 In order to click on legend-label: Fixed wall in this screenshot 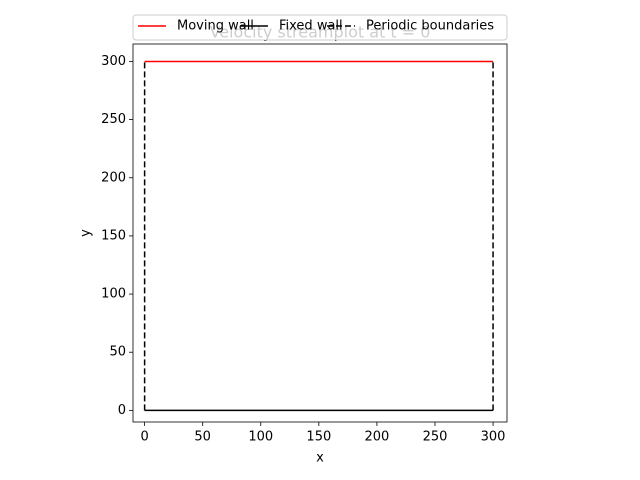, I will do `click(311, 26)`.